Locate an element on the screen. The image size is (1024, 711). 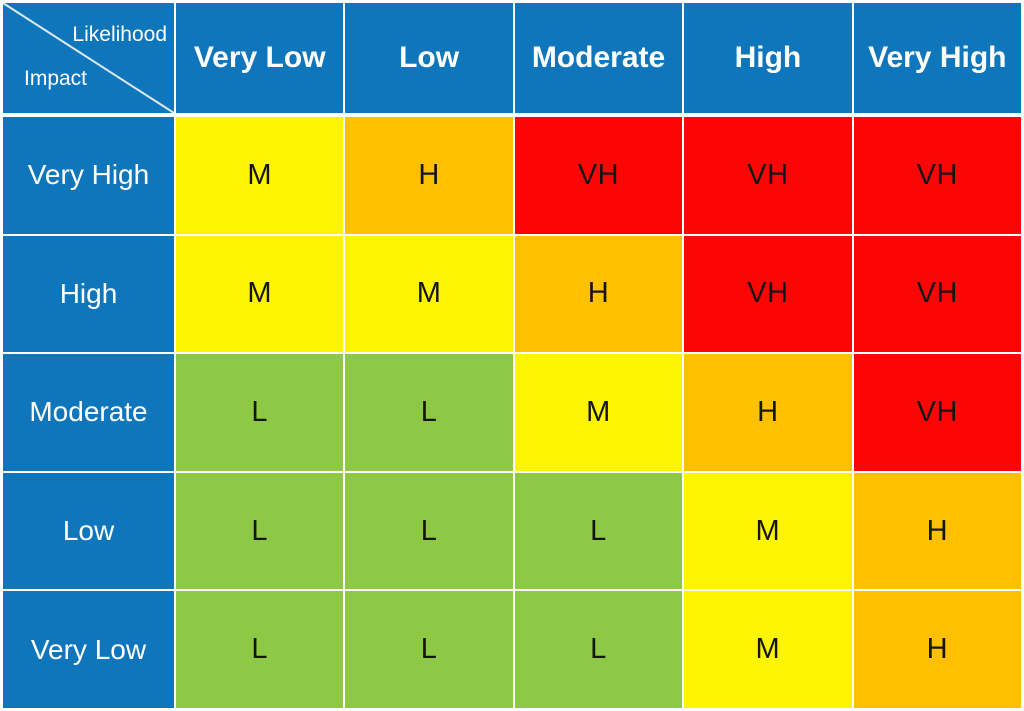
row-header-moderate: Moderate is located at coordinates (88, 412).